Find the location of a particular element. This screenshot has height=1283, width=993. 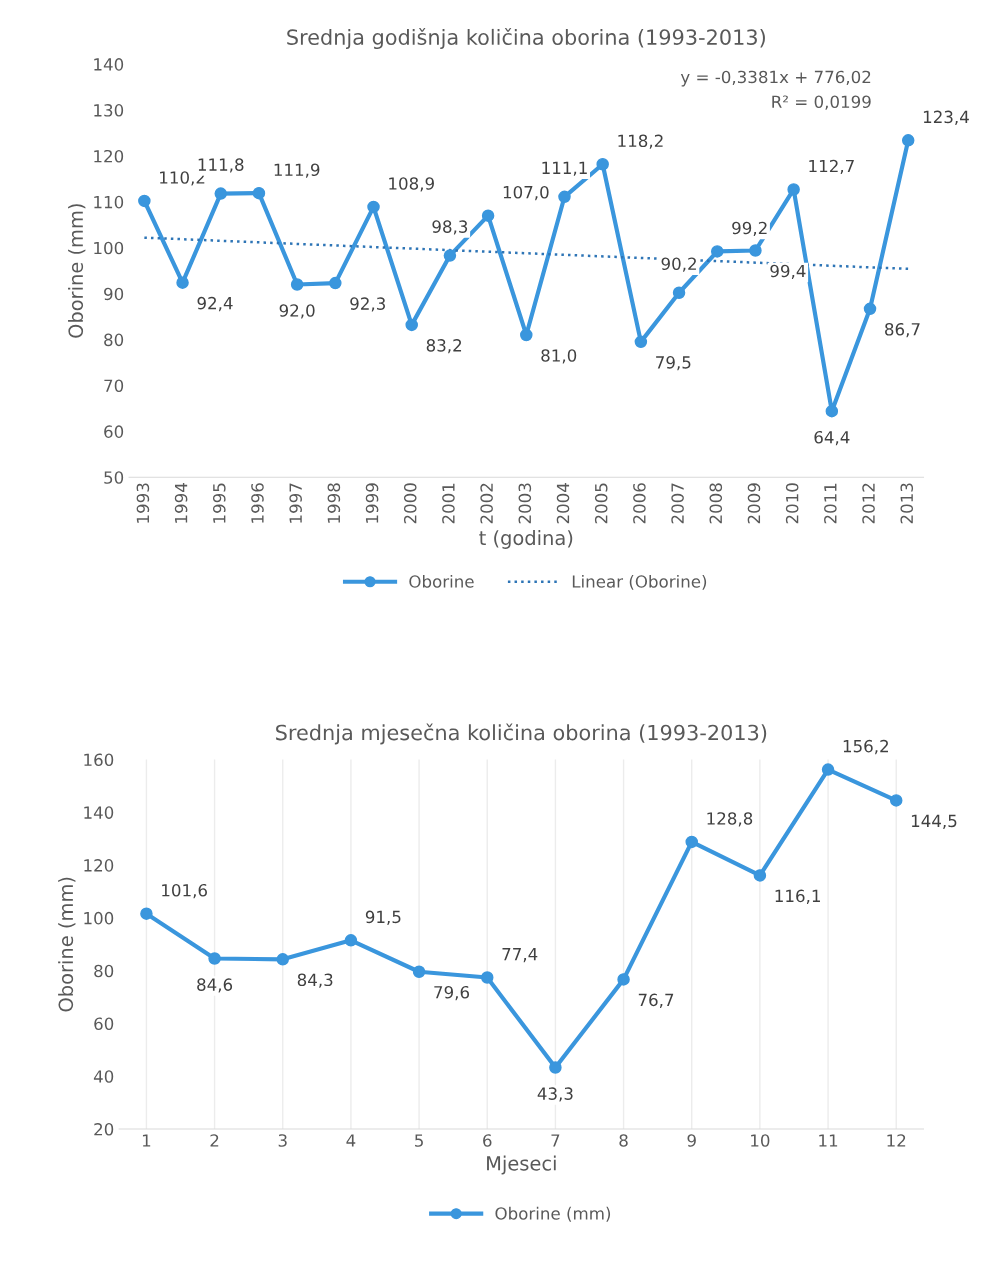

x-axis-title: Mjeseci is located at coordinates (521, 1165).